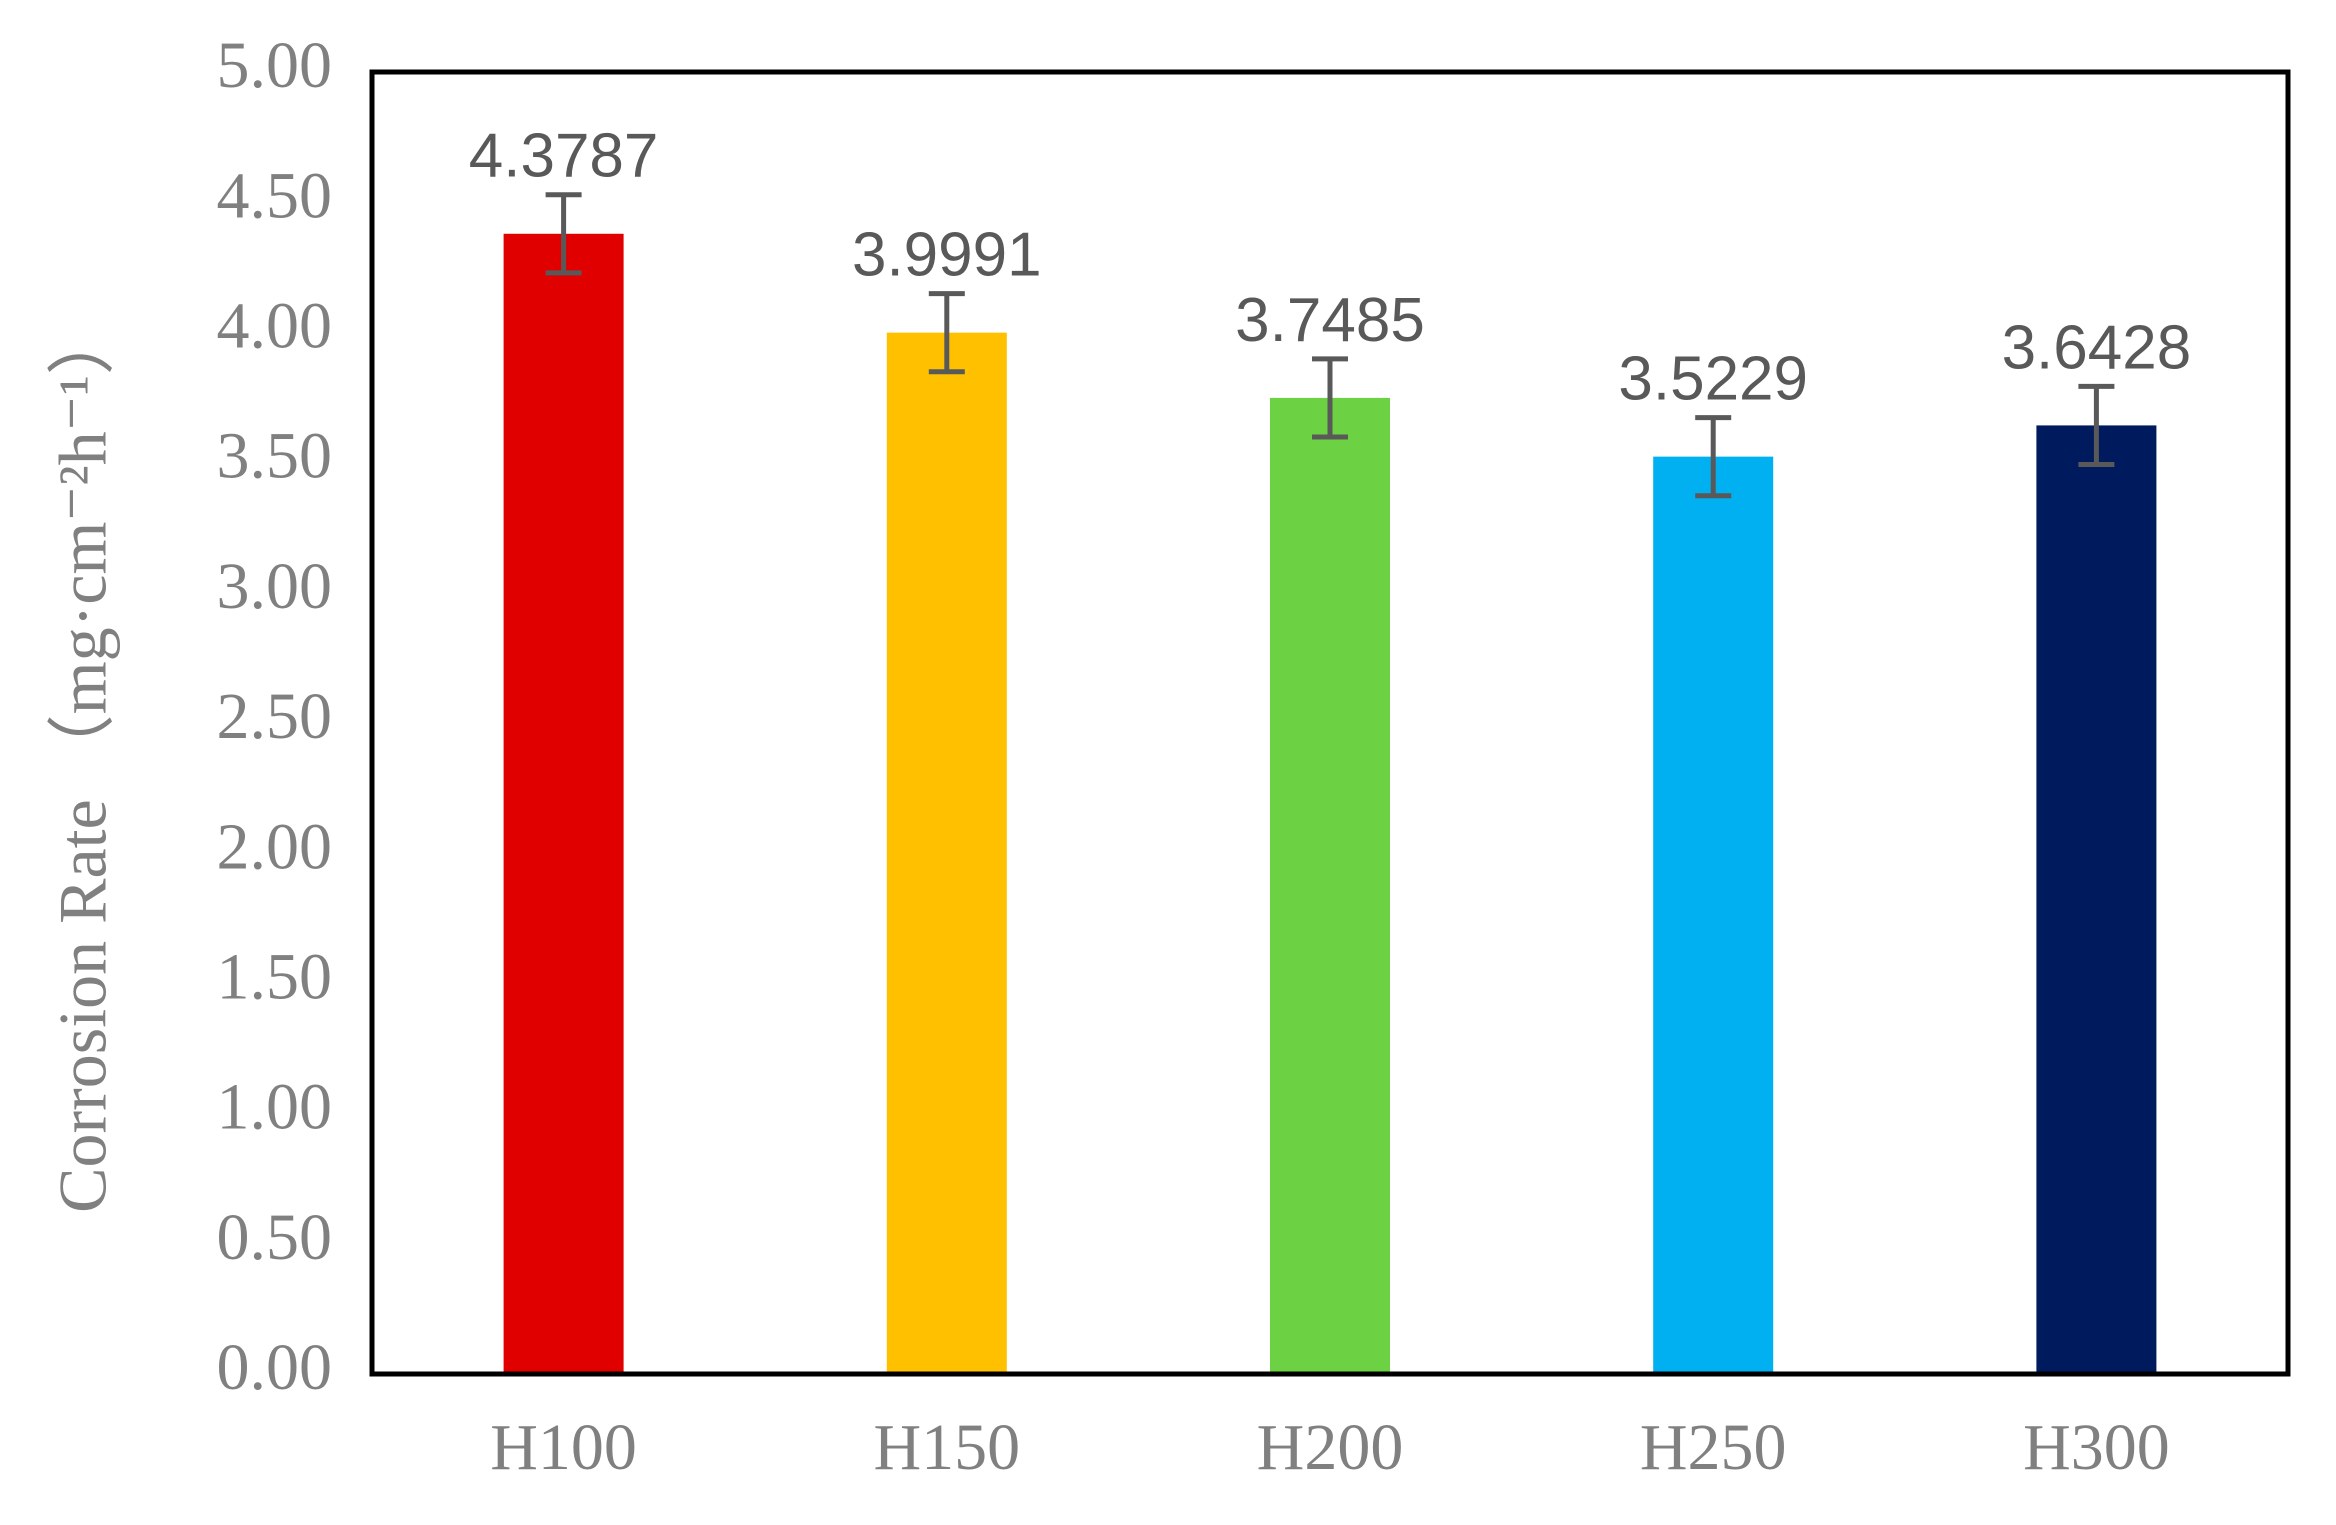  What do you see at coordinates (1330, 1447) in the screenshot?
I see `x-tick-label: H200` at bounding box center [1330, 1447].